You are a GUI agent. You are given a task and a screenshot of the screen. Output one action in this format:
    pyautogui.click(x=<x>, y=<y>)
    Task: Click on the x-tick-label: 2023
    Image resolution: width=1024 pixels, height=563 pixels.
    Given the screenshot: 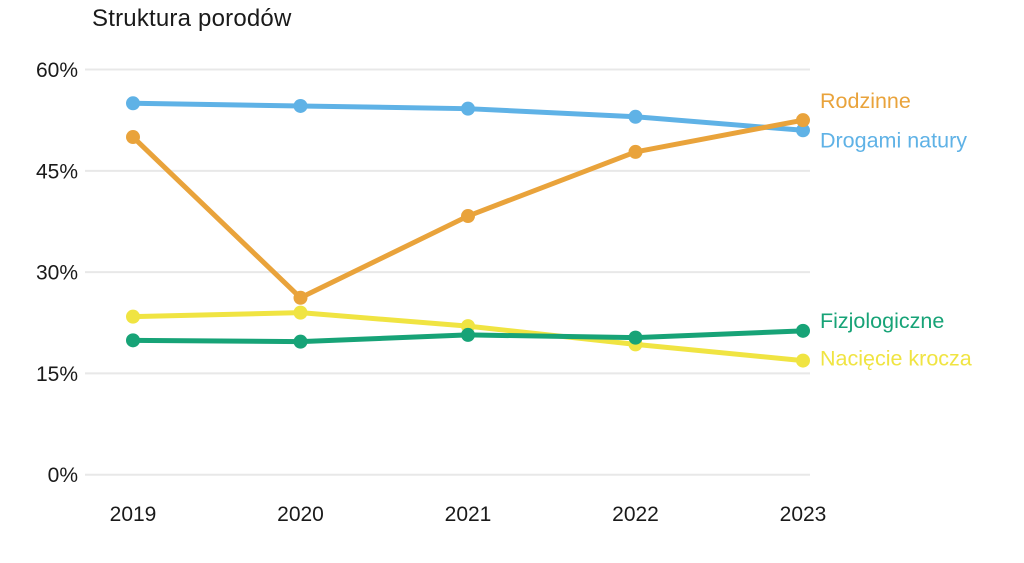 What is the action you would take?
    pyautogui.click(x=803, y=514)
    